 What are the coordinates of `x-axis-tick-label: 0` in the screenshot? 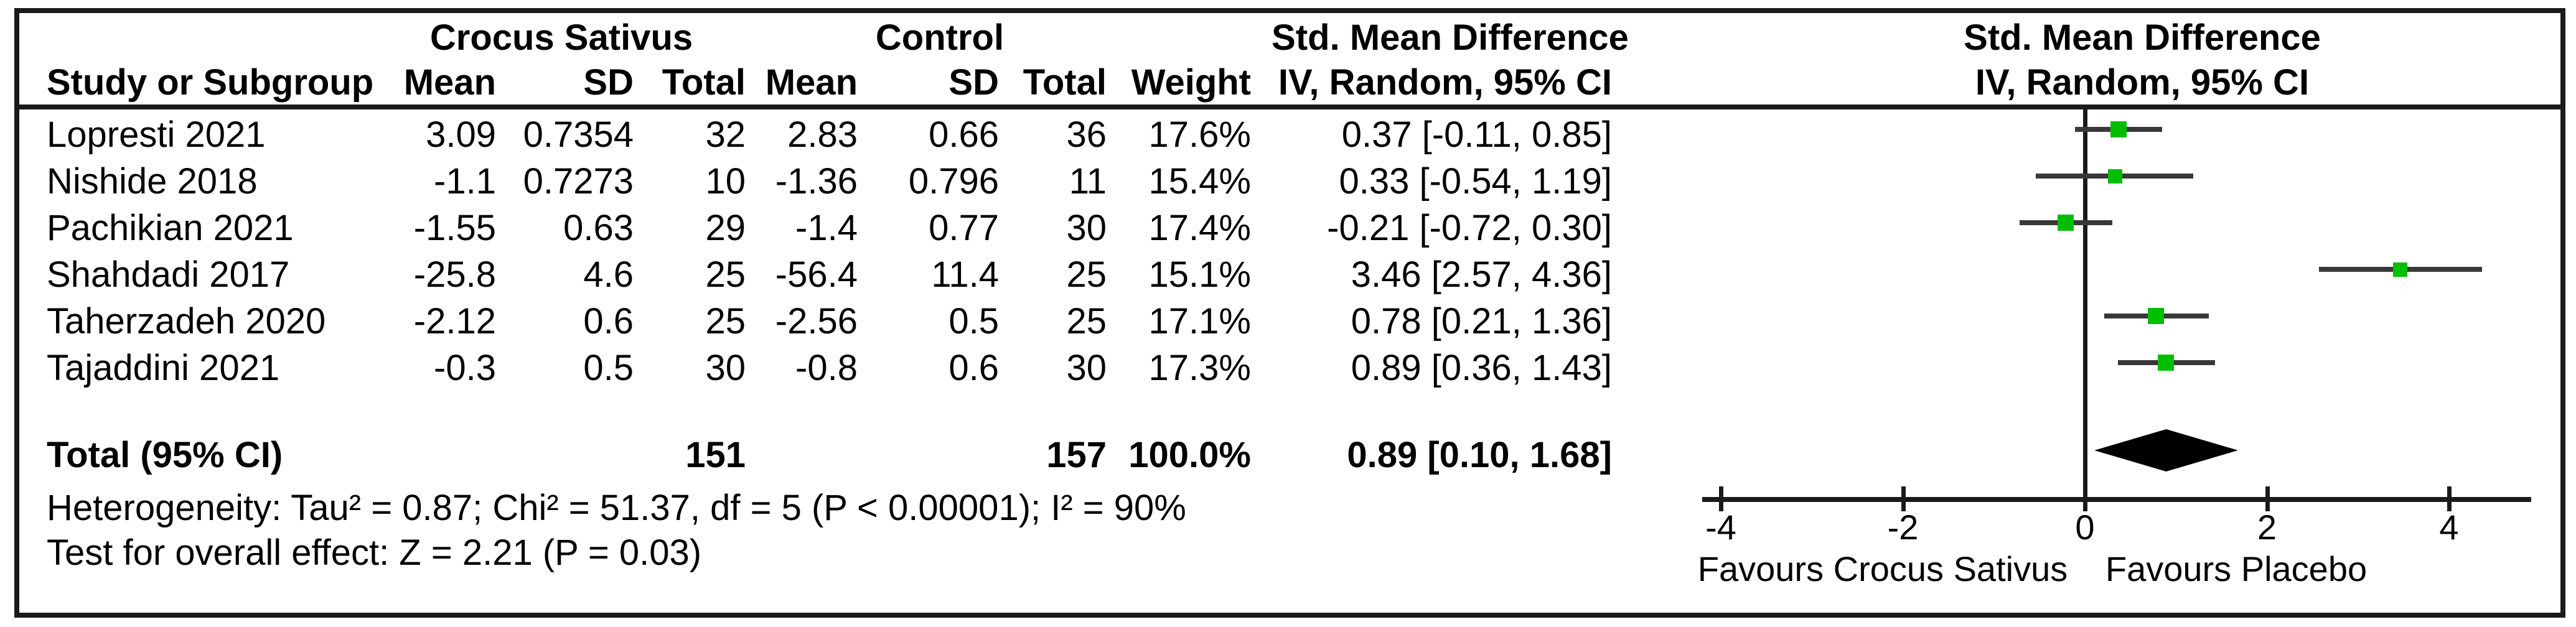 It's located at (2085, 527).